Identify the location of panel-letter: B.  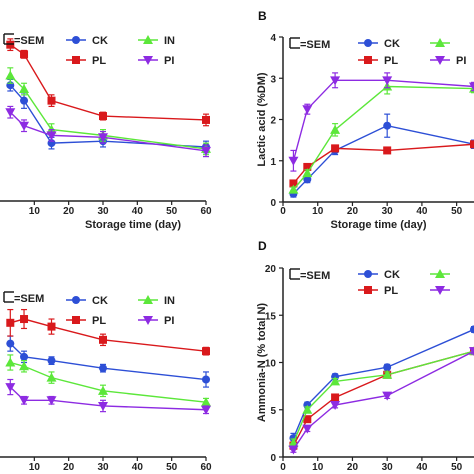
(262, 16).